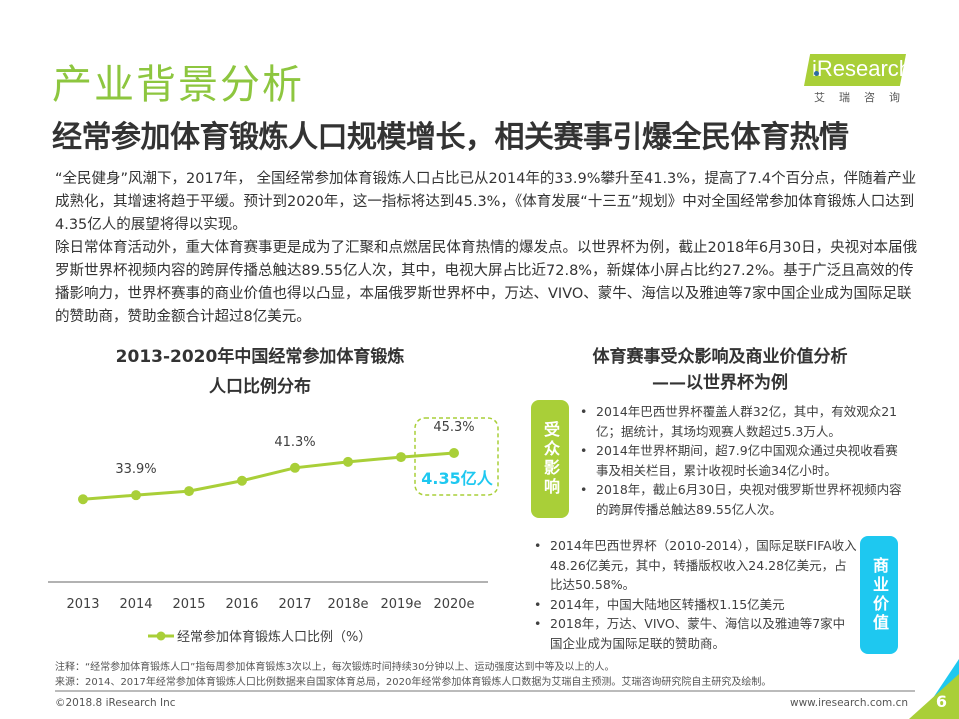 Image resolution: width=959 pixels, height=719 pixels. I want to click on data-label: 45.3%, so click(453, 427).